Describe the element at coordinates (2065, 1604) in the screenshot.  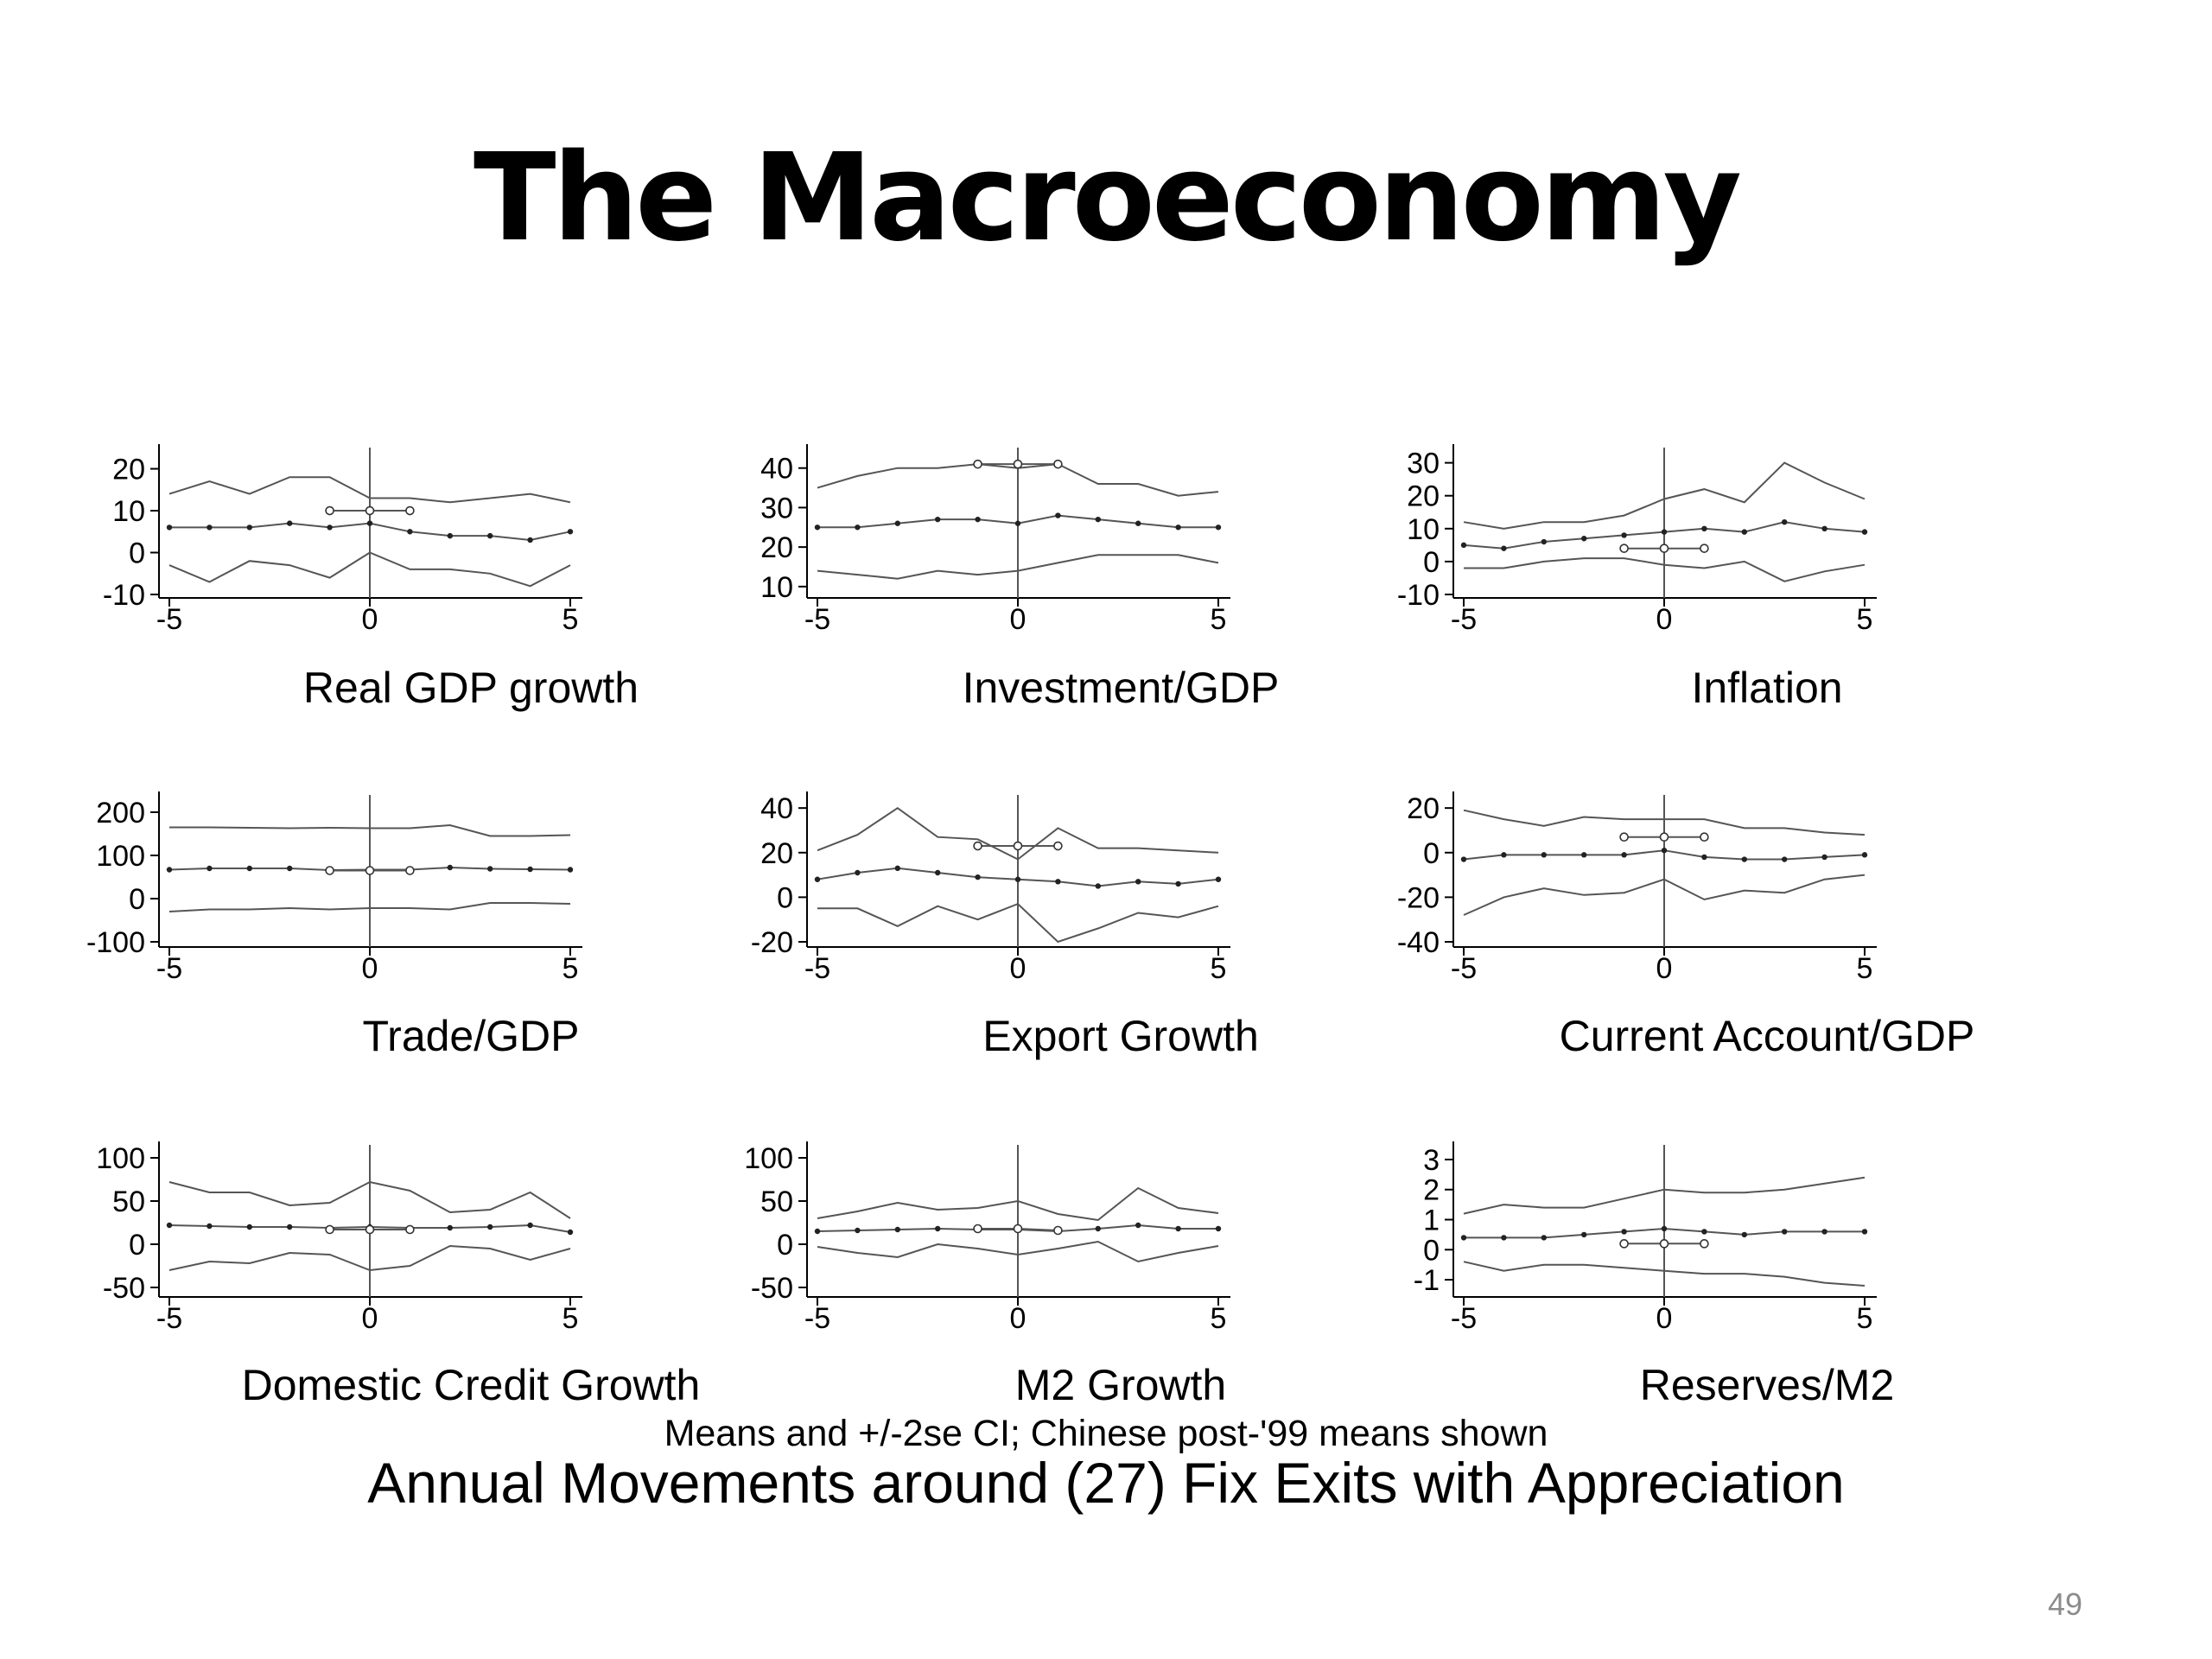
I see `page-number: 49` at that location.